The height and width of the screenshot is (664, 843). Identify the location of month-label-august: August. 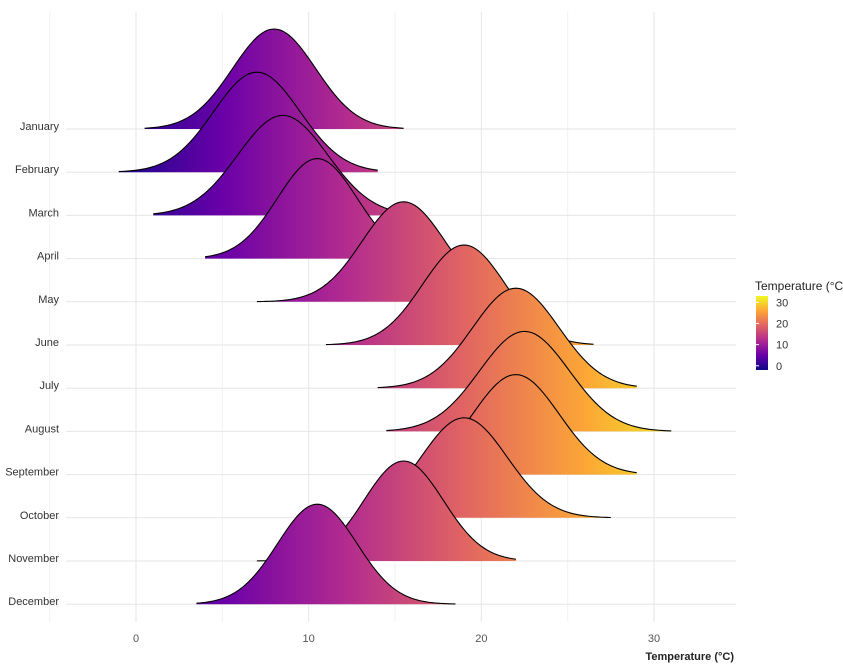
(42, 429).